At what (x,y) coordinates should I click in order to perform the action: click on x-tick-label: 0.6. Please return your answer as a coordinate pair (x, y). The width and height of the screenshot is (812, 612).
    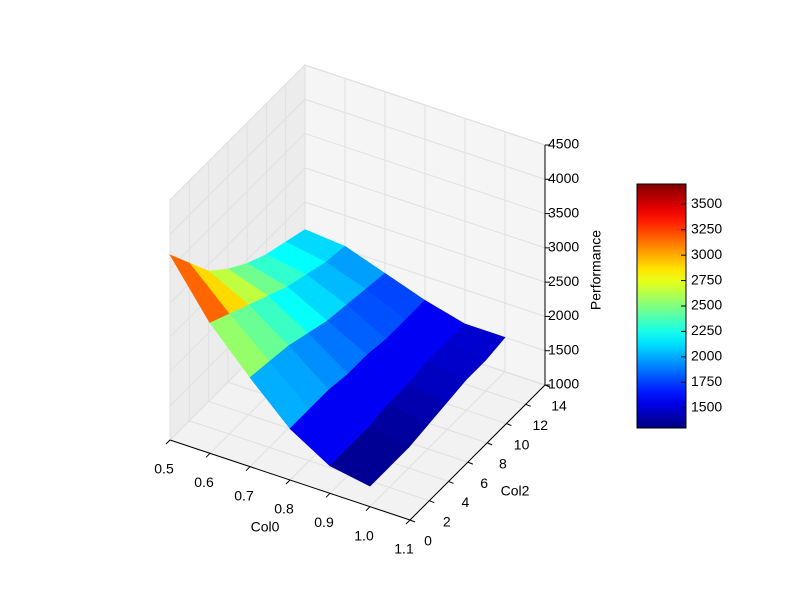
    Looking at the image, I should click on (204, 482).